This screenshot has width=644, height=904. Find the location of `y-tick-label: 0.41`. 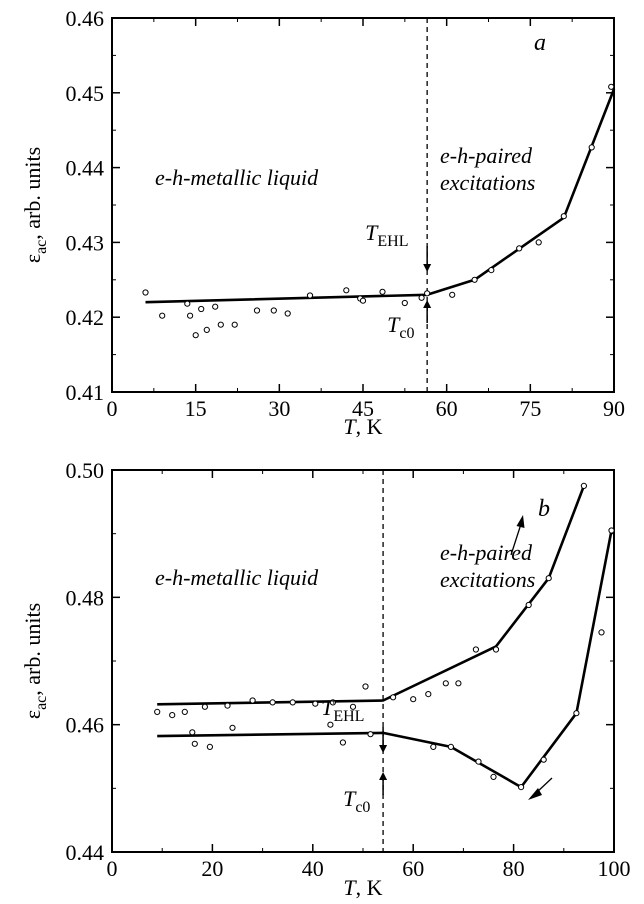

y-tick-label: 0.41 is located at coordinates (85, 392).